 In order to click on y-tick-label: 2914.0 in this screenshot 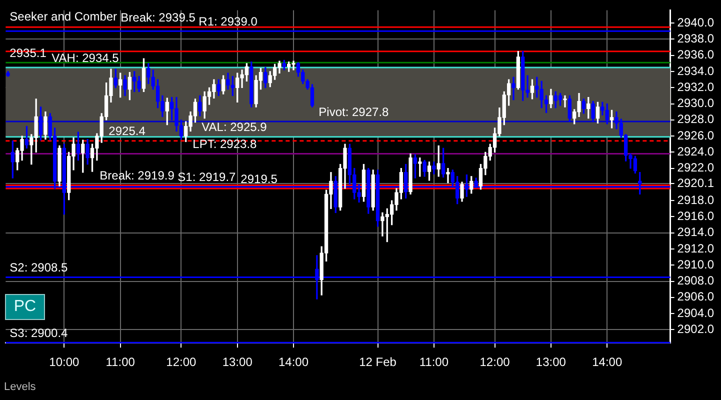, I will do `click(695, 232)`.